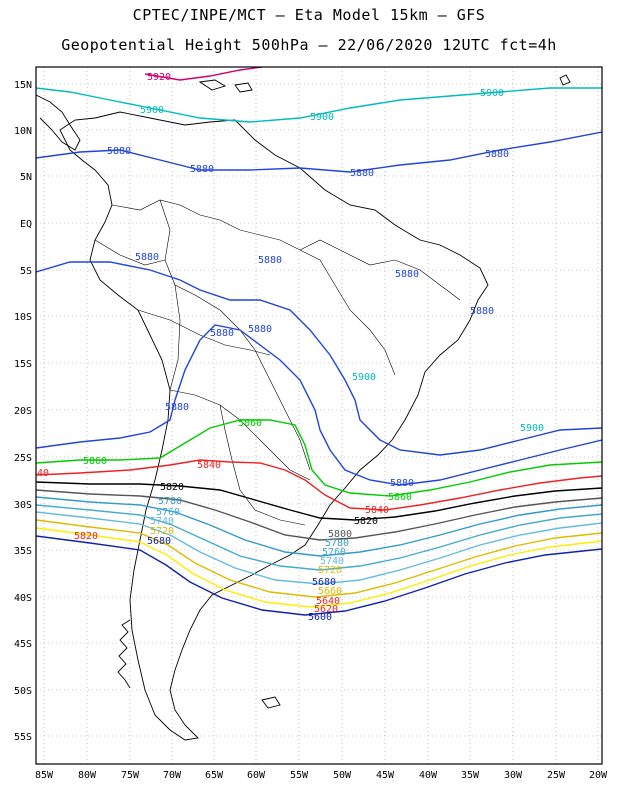 The width and height of the screenshot is (618, 800). What do you see at coordinates (23, 551) in the screenshot?
I see `lat-label: 35S` at bounding box center [23, 551].